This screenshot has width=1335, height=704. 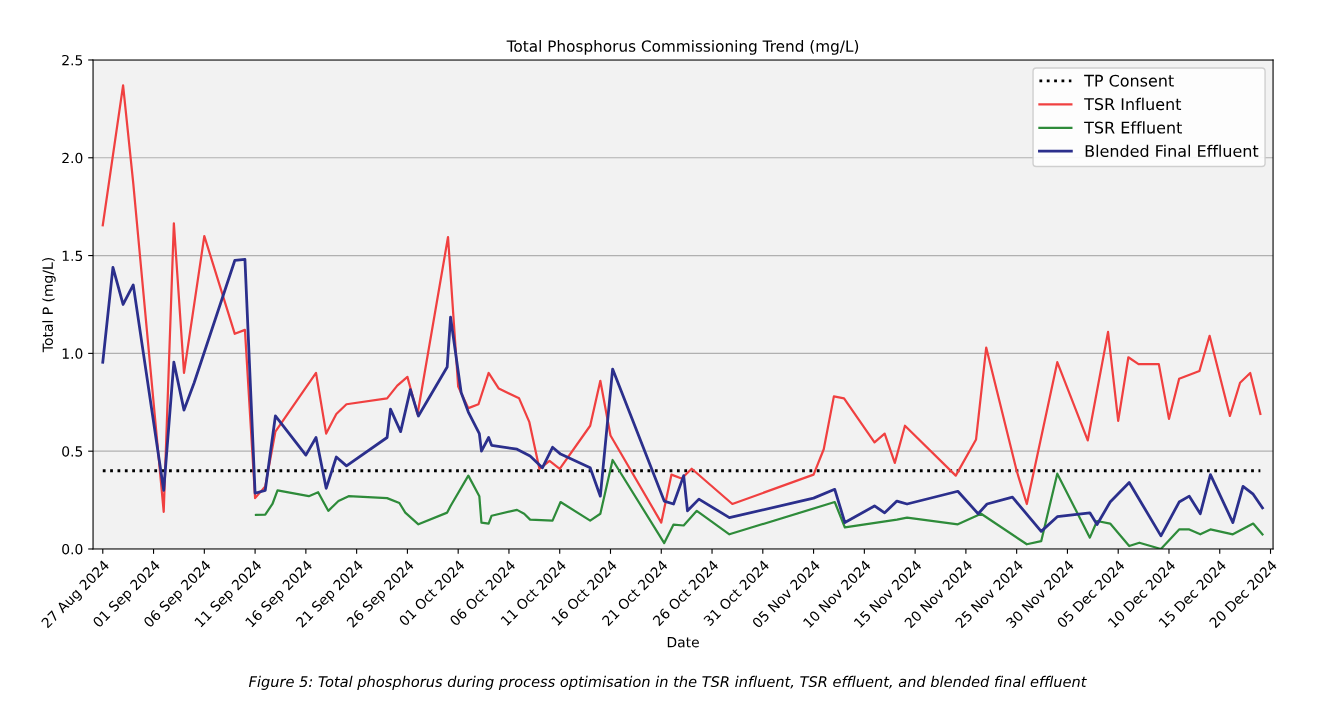 What do you see at coordinates (1133, 127) in the screenshot?
I see `legend-label: TSR Effluent` at bounding box center [1133, 127].